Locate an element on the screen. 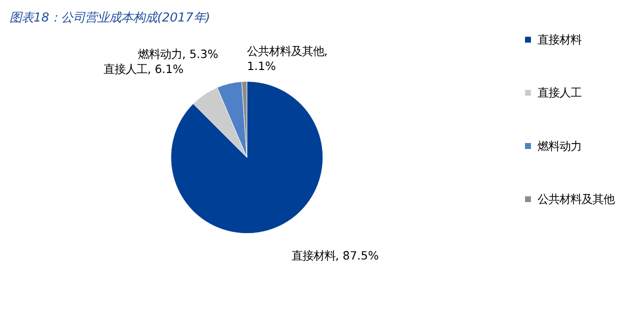 The height and width of the screenshot is (327, 622). data-label: 燃料动力, 5.3% is located at coordinates (178, 53).